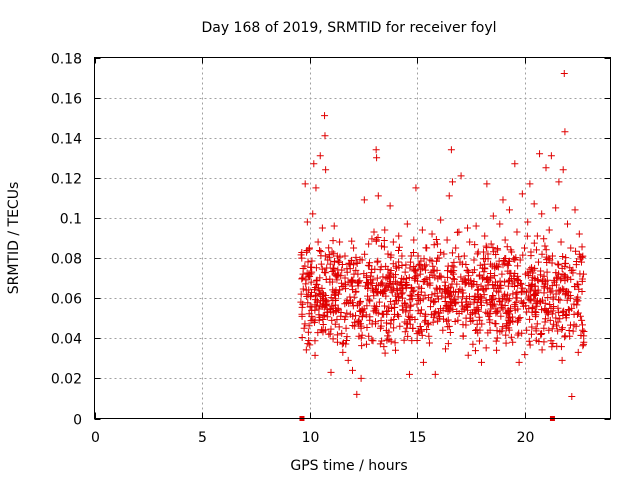 The height and width of the screenshot is (480, 640). What do you see at coordinates (526, 438) in the screenshot?
I see `x-tick-label: 20` at bounding box center [526, 438].